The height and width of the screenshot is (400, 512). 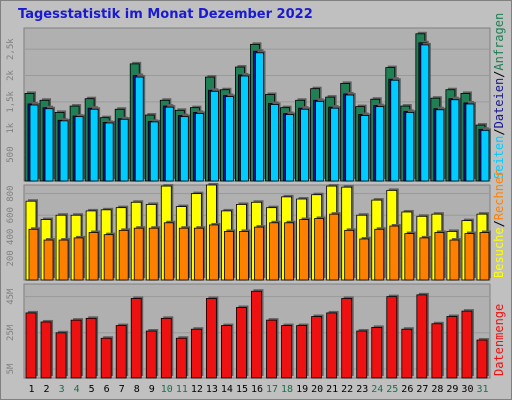 What do you see at coordinates (392, 389) in the screenshot?
I see `day-label: 25` at bounding box center [392, 389].